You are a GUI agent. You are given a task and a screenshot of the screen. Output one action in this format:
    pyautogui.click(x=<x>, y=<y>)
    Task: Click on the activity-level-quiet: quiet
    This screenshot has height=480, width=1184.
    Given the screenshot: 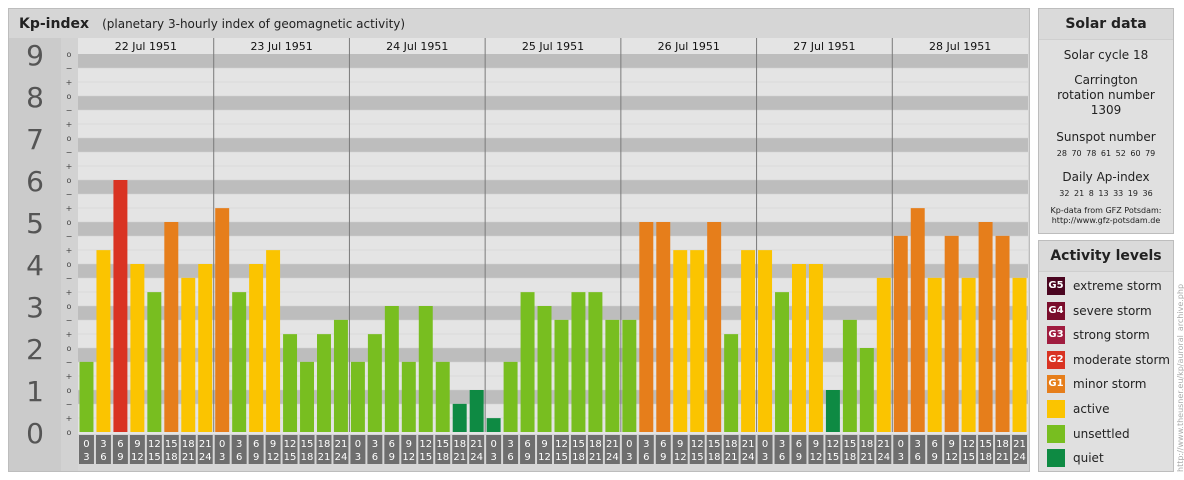 What is the action you would take?
    pyautogui.click(x=1109, y=459)
    